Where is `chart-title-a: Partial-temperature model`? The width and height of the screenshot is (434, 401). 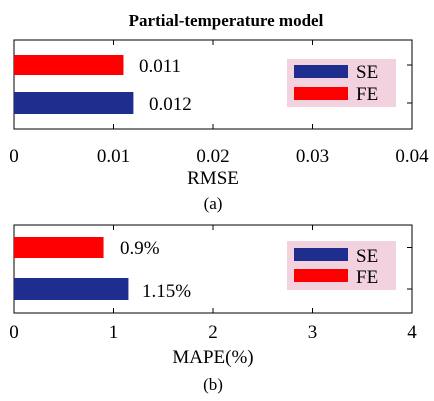
chart-title-a: Partial-temperature model is located at coordinates (226, 20).